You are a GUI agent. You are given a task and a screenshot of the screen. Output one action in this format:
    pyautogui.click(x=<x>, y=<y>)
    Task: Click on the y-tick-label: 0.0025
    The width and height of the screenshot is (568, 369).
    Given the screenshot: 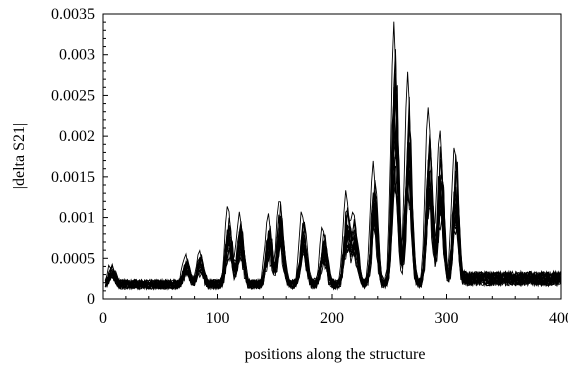 What is the action you would take?
    pyautogui.click(x=73, y=95)
    